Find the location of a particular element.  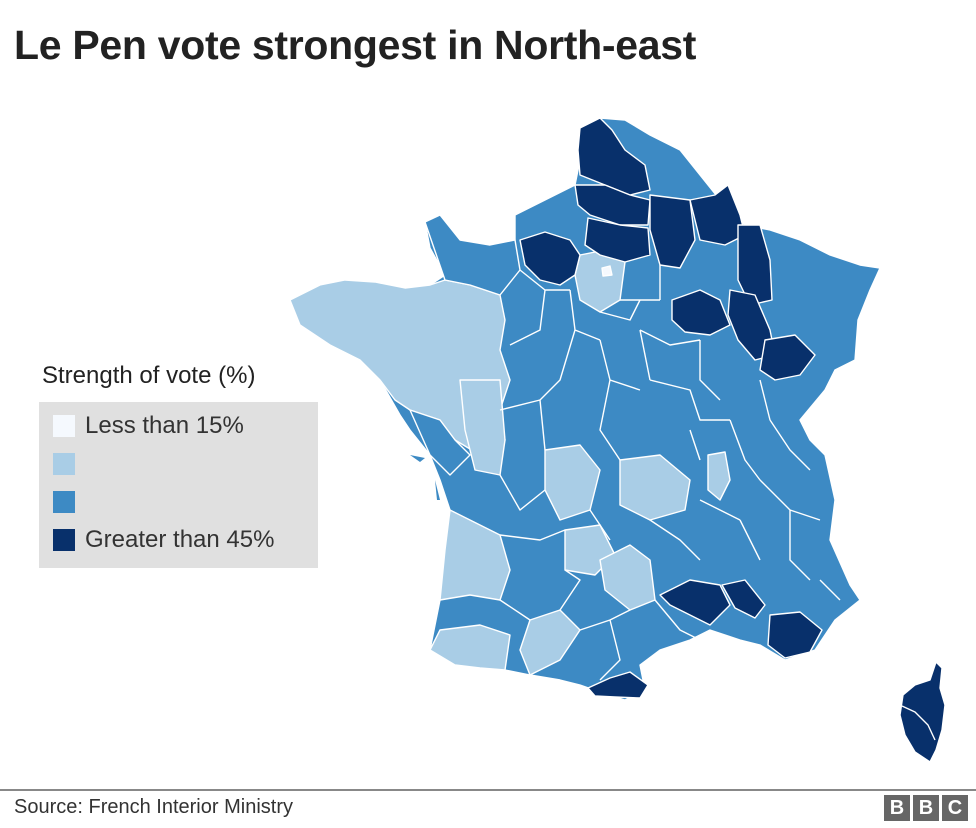

region-vaucluse is located at coordinates (743, 599).